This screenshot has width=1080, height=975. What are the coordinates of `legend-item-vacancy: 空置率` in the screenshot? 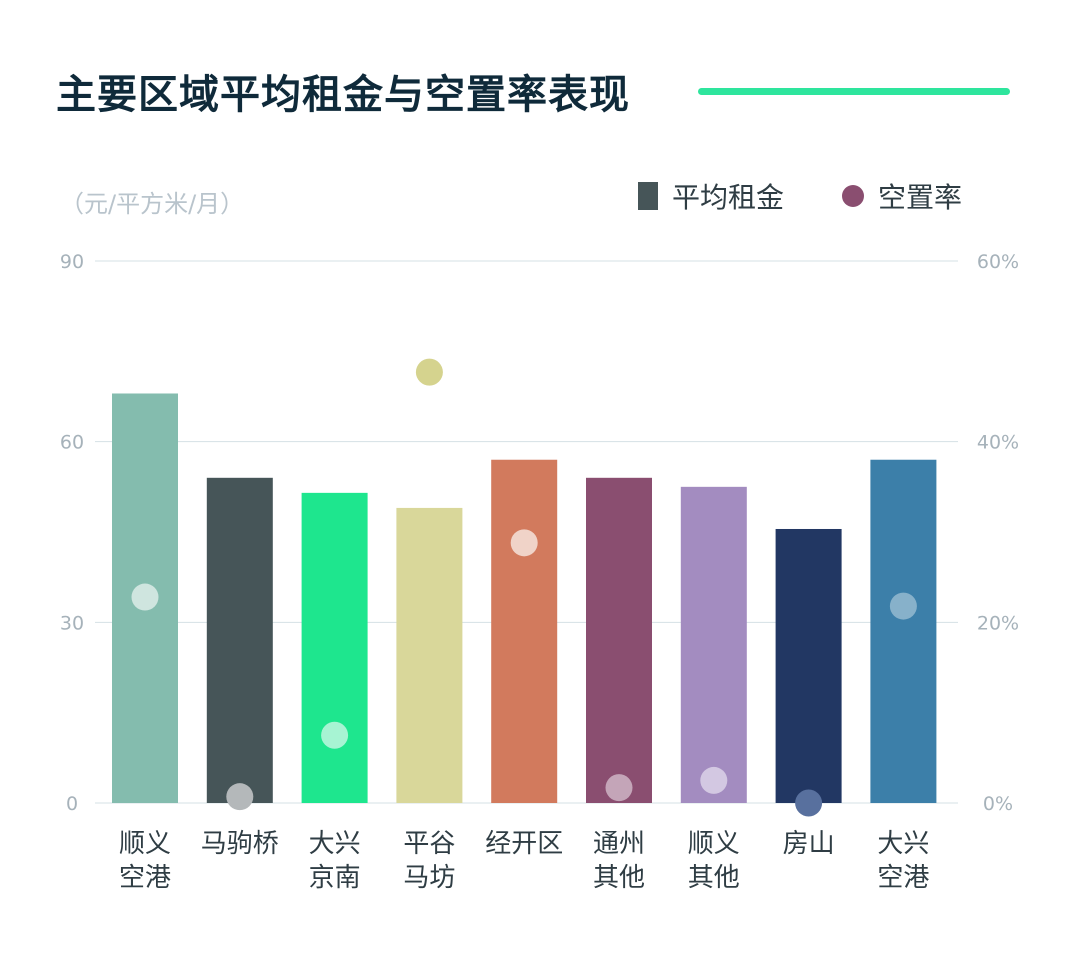 It's located at (902, 196).